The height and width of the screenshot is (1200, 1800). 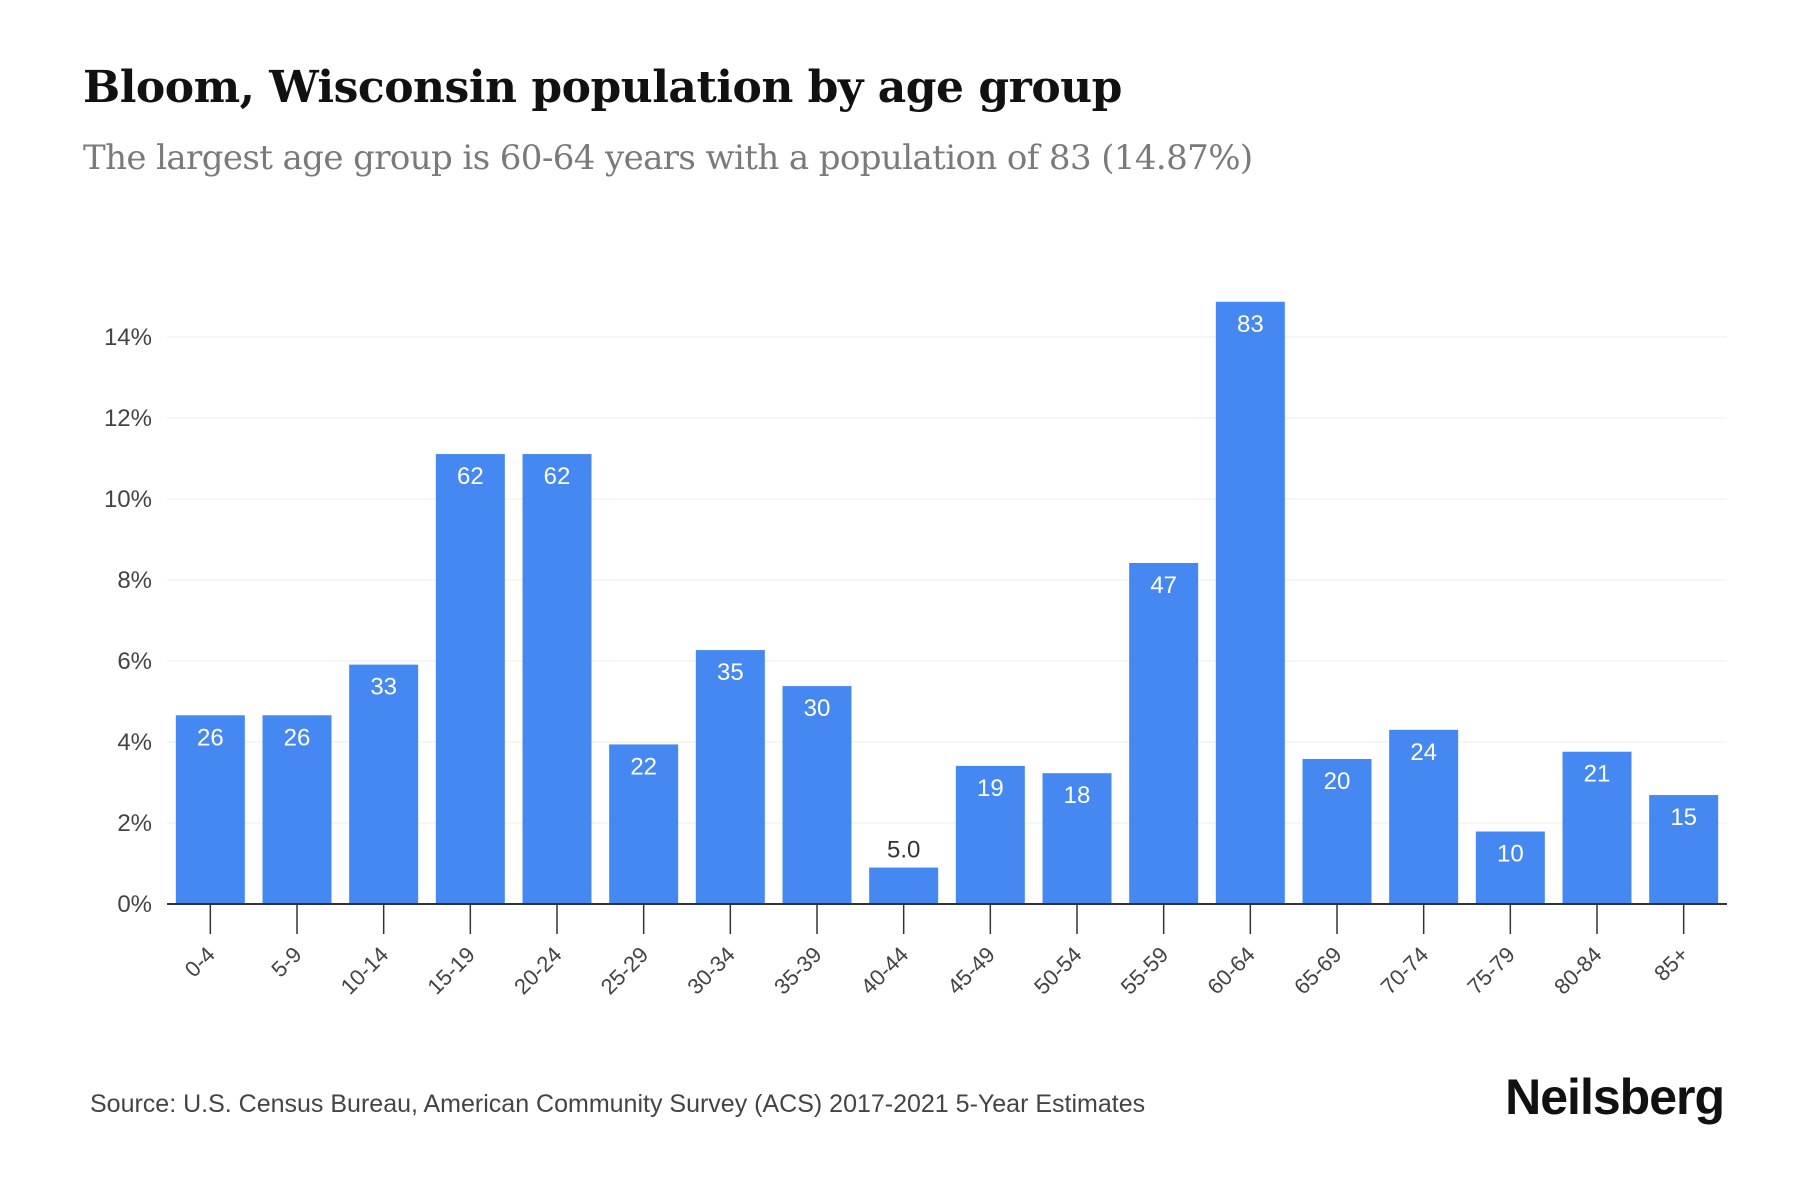 I want to click on x-tick-label: 5-9, so click(x=286, y=962).